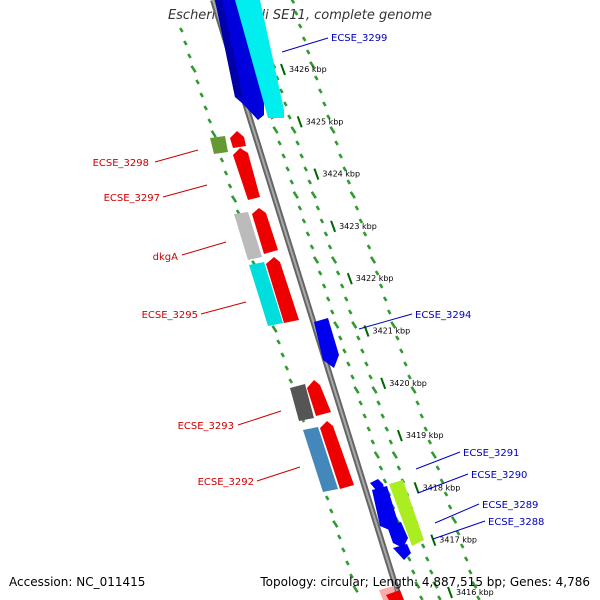  Describe the element at coordinates (359, 38) in the screenshot. I see `gene-label: ECSE_3299` at that location.